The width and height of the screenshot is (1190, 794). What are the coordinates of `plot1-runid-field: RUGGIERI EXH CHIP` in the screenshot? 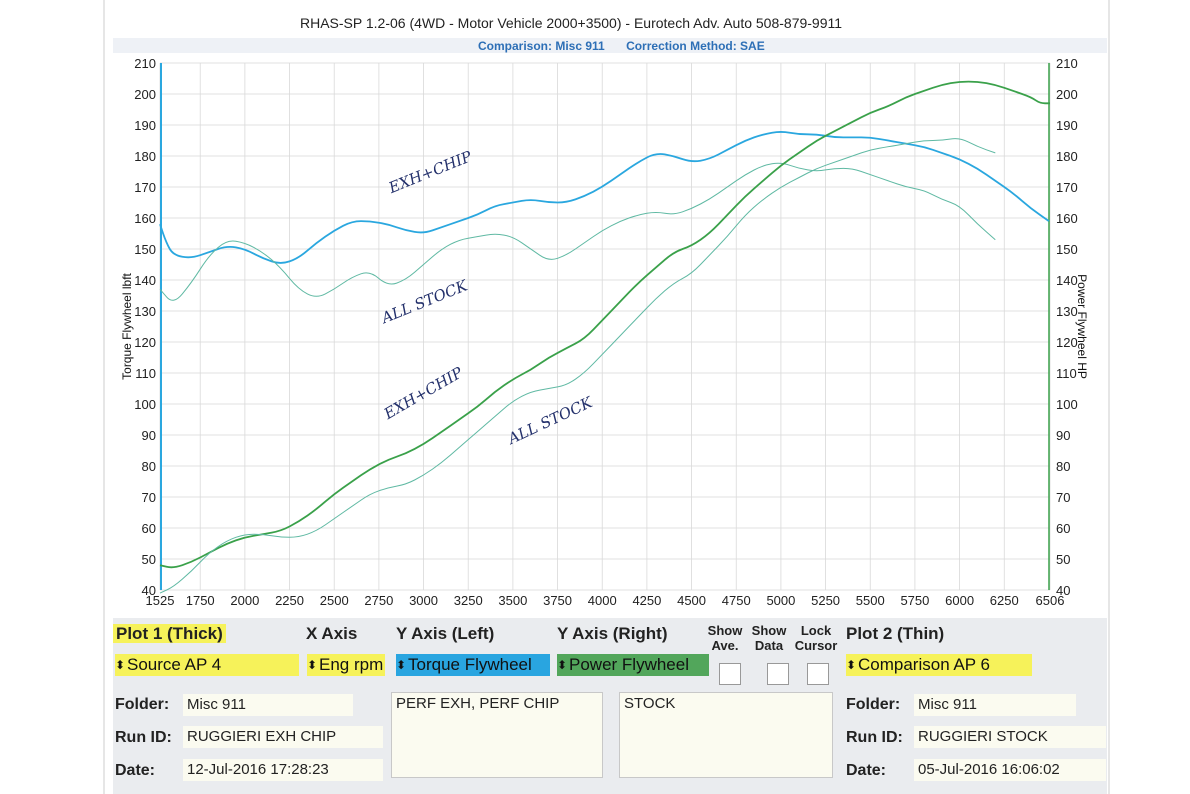 It's located at (283, 737).